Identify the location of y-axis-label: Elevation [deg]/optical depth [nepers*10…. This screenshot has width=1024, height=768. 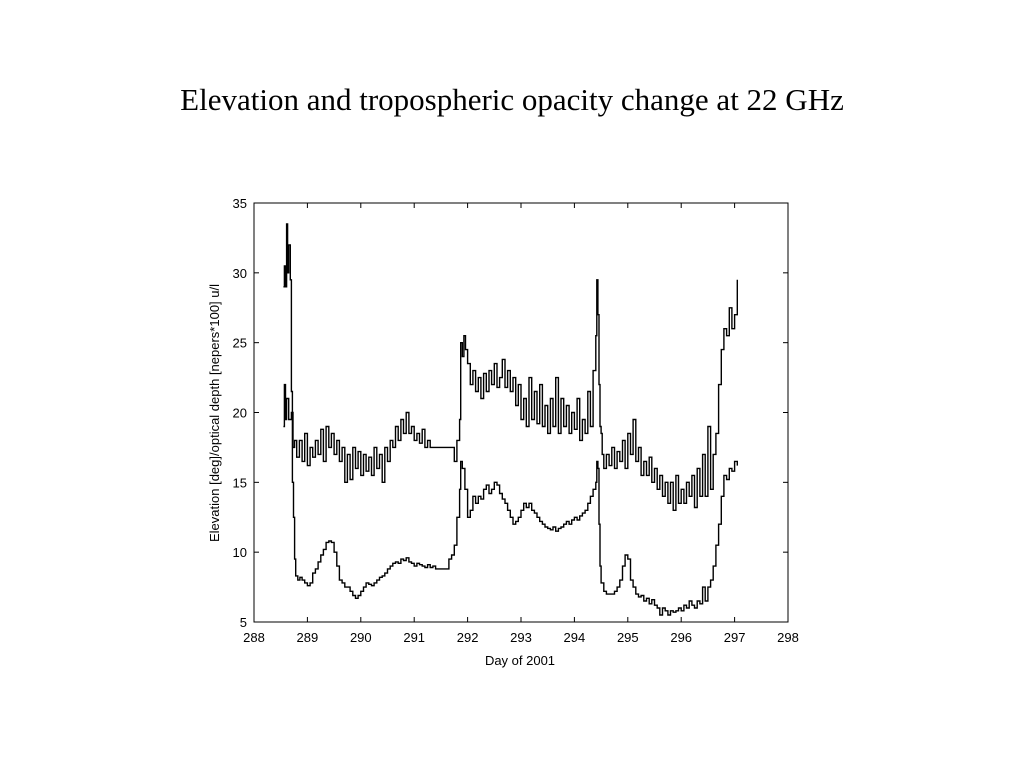
(214, 413).